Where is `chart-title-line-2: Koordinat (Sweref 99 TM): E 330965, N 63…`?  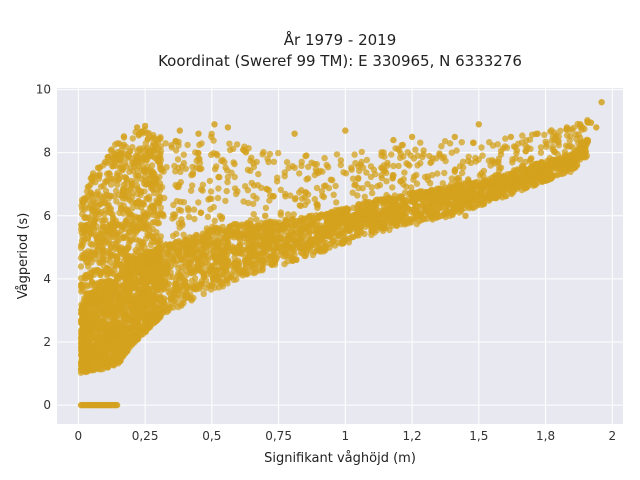 chart-title-line-2: Koordinat (Sweref 99 TM): E 330965, N 63… is located at coordinates (340, 61).